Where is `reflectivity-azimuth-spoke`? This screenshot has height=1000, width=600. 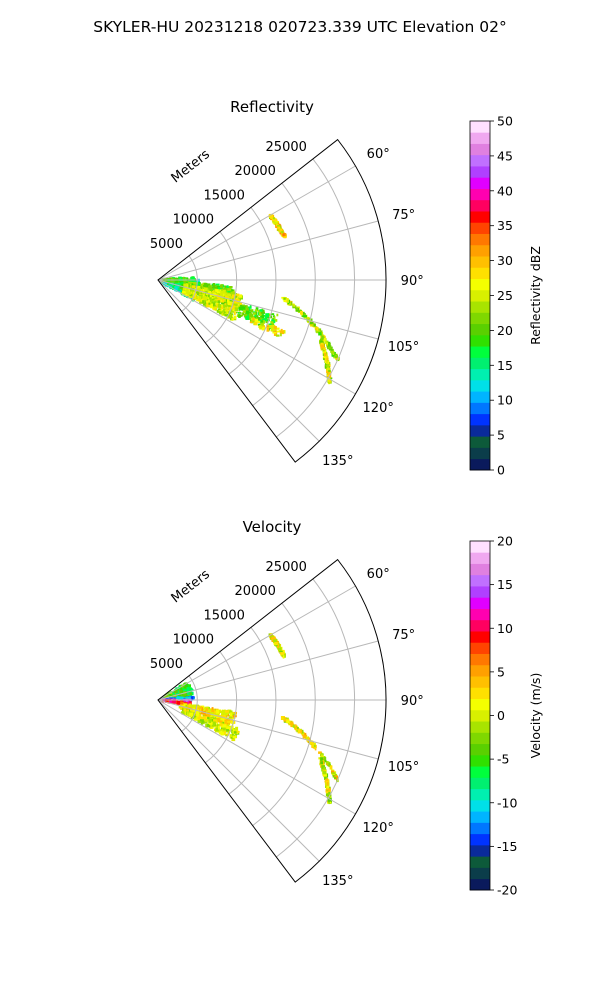 reflectivity-azimuth-spoke is located at coordinates (268, 309).